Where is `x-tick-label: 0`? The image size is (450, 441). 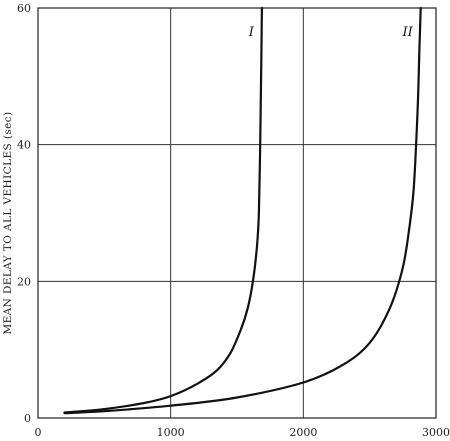 x-tick-label: 0 is located at coordinates (38, 432).